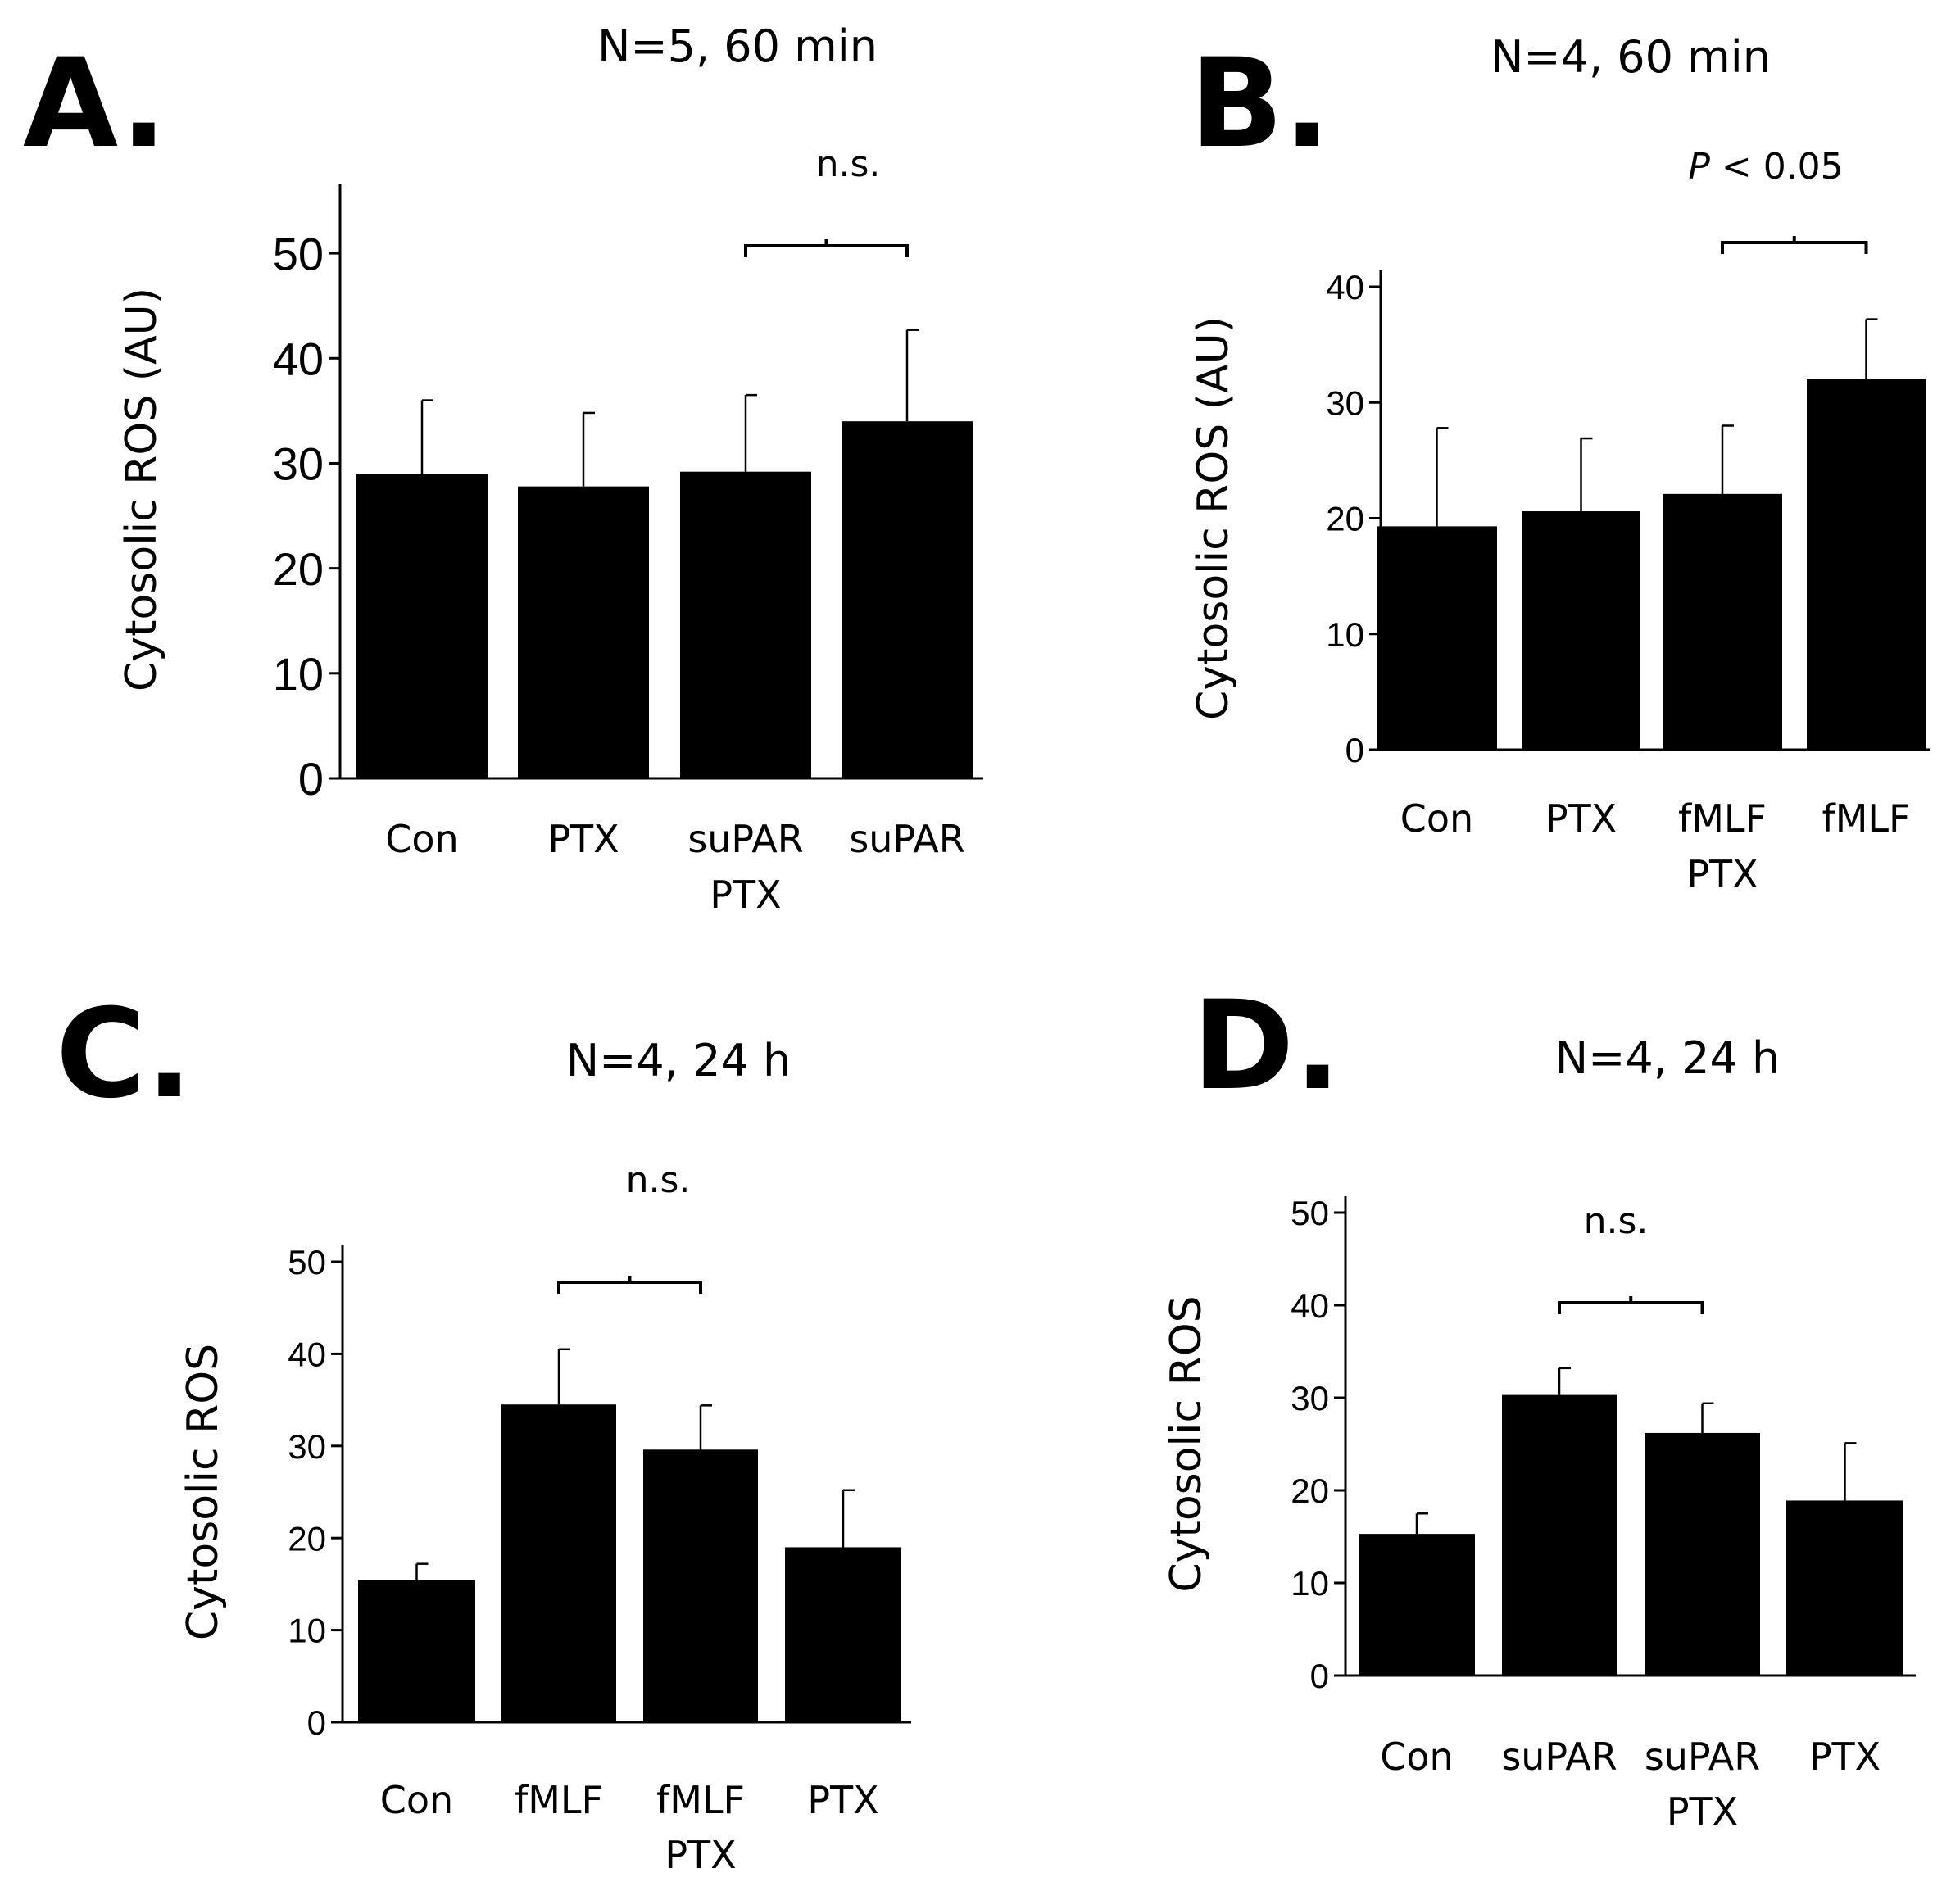 The image size is (1960, 1891). I want to click on panel-letter: A., so click(95, 104).